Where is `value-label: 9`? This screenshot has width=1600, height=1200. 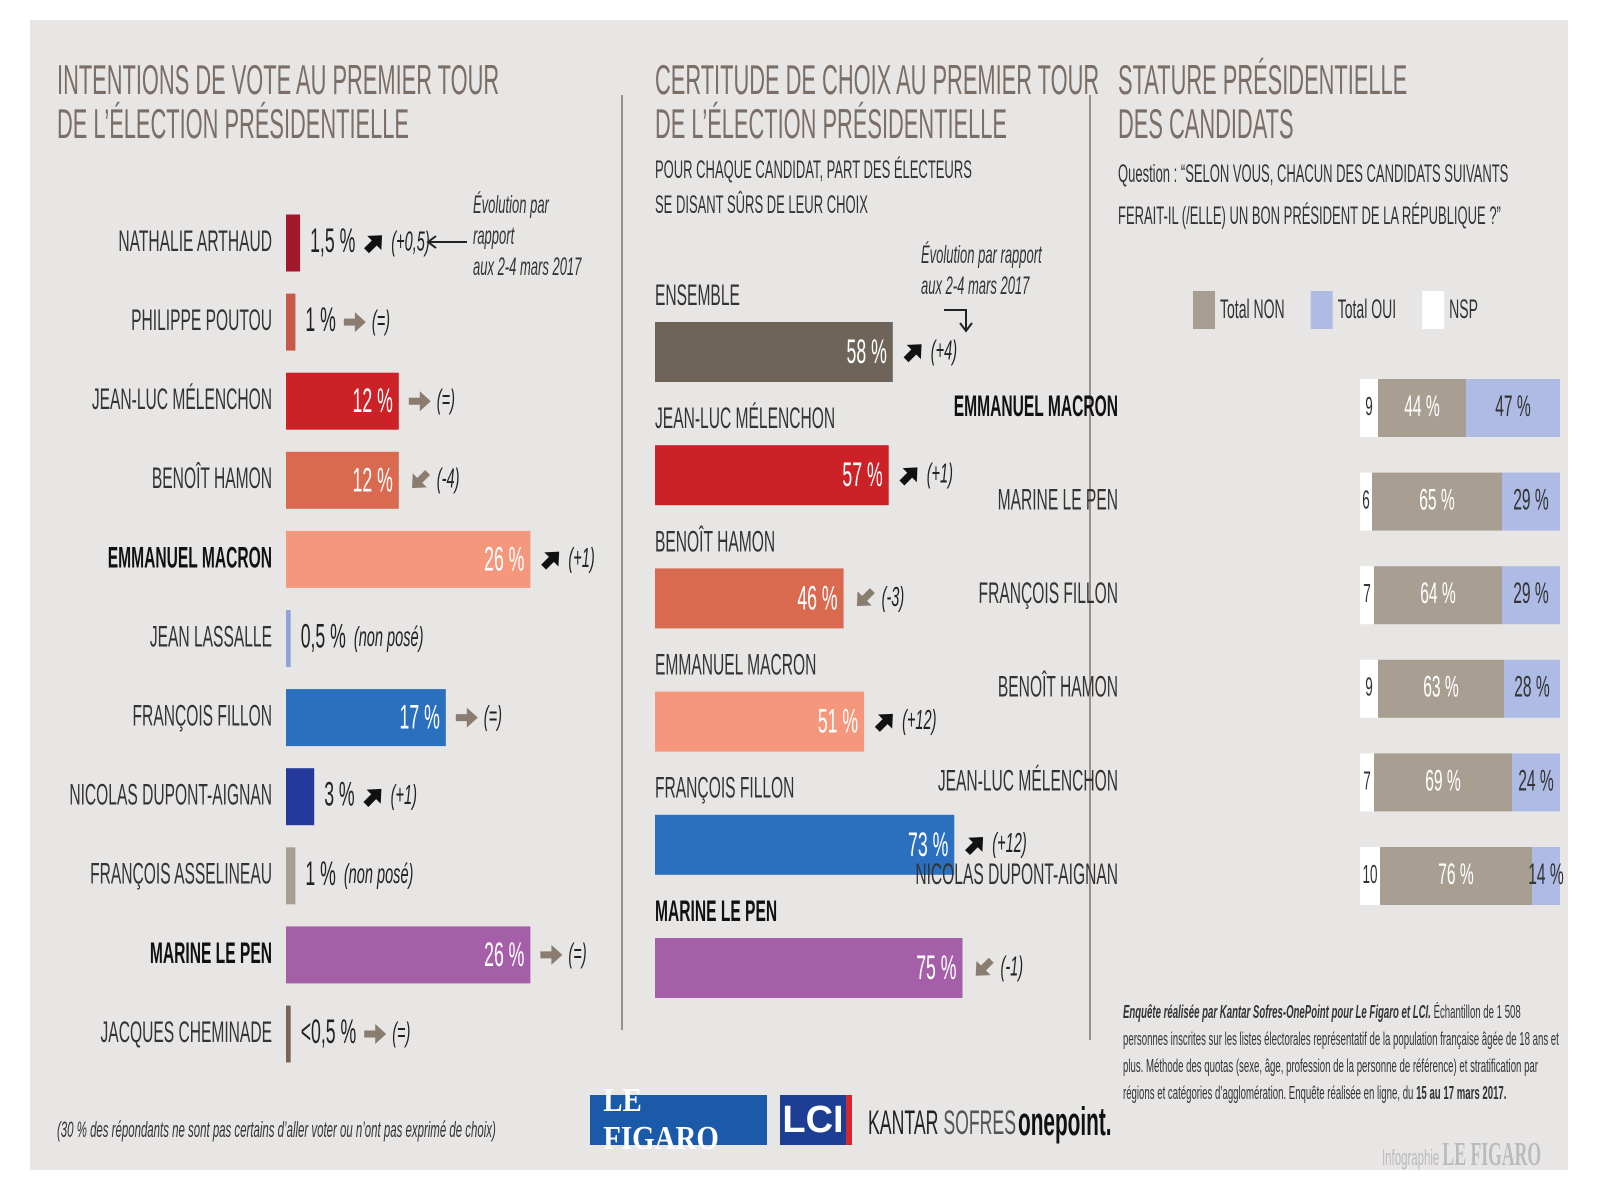
value-label: 9 is located at coordinates (1369, 406).